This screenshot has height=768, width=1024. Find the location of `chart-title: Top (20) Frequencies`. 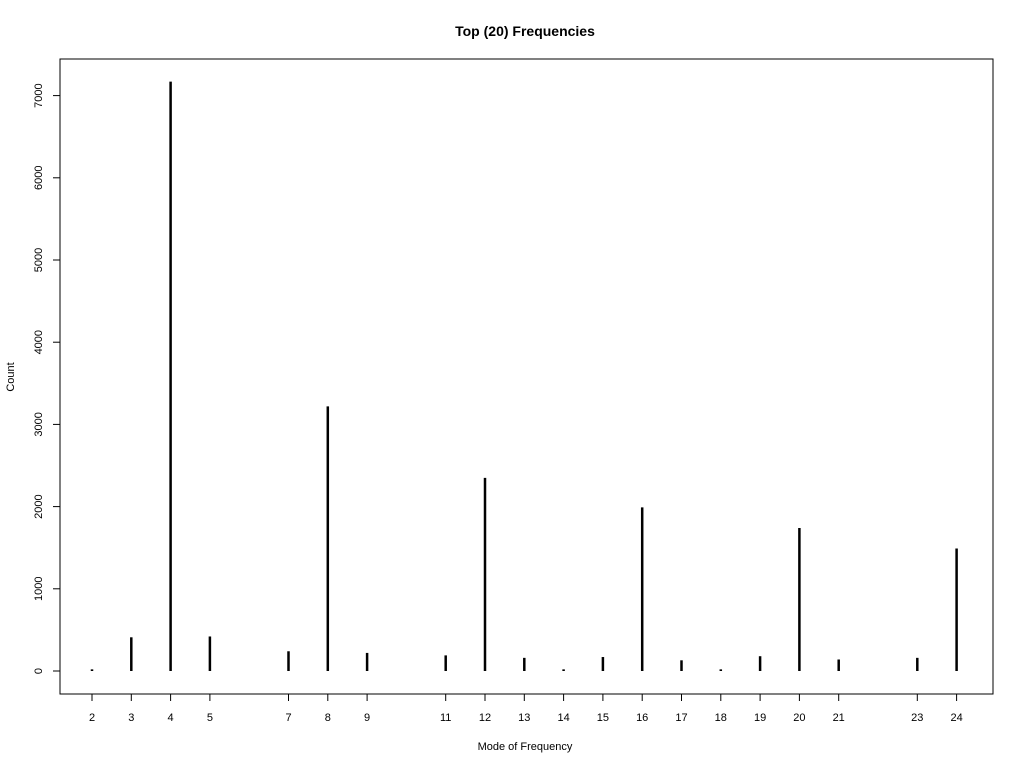

chart-title: Top (20) Frequencies is located at coordinates (525, 31).